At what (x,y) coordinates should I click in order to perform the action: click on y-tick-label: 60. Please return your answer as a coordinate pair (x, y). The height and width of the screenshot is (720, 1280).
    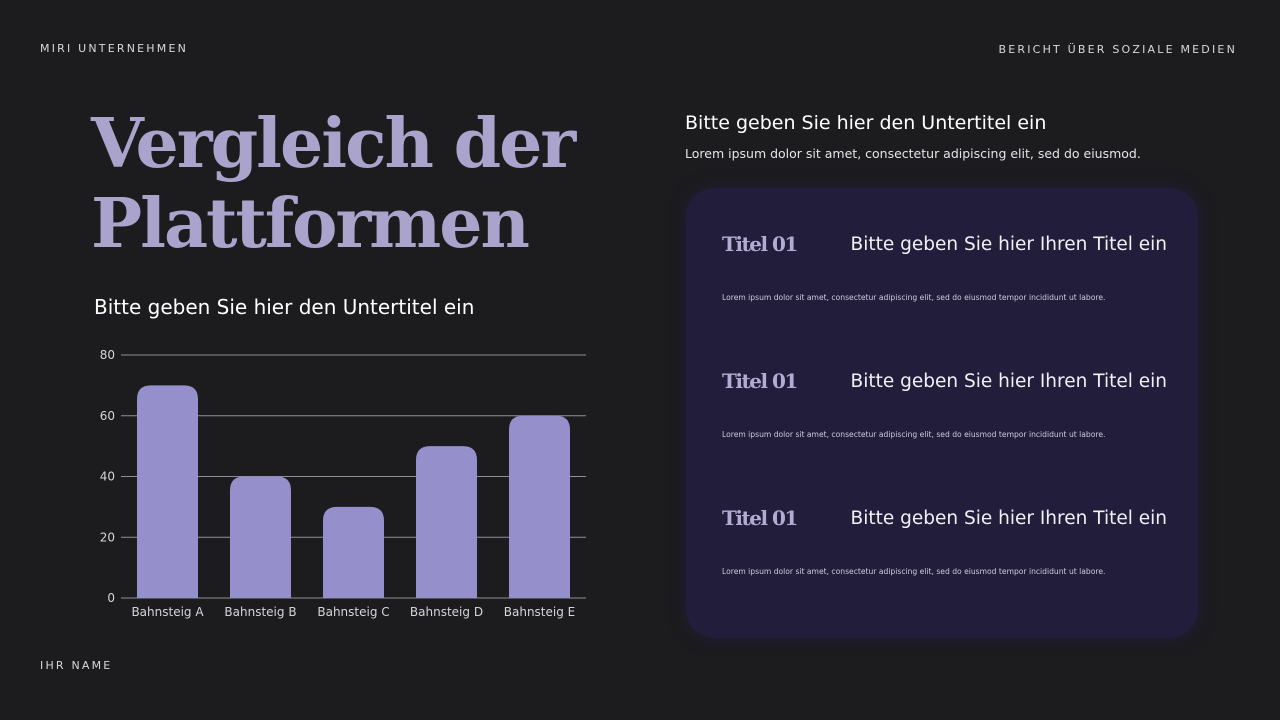
    Looking at the image, I should click on (107, 416).